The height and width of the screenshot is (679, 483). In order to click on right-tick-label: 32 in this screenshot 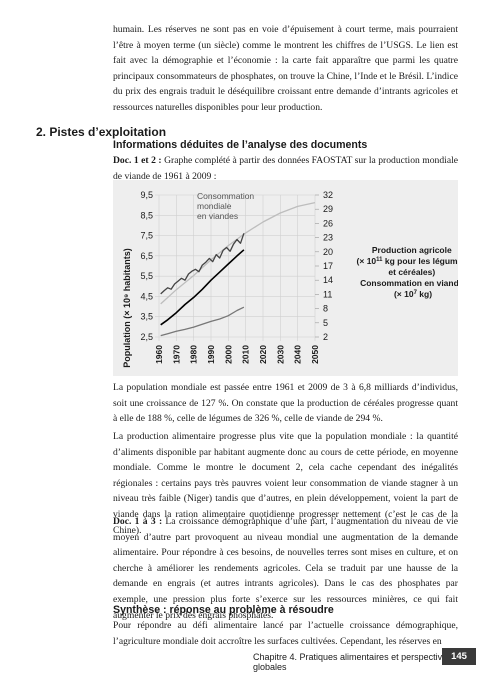, I will do `click(328, 195)`.